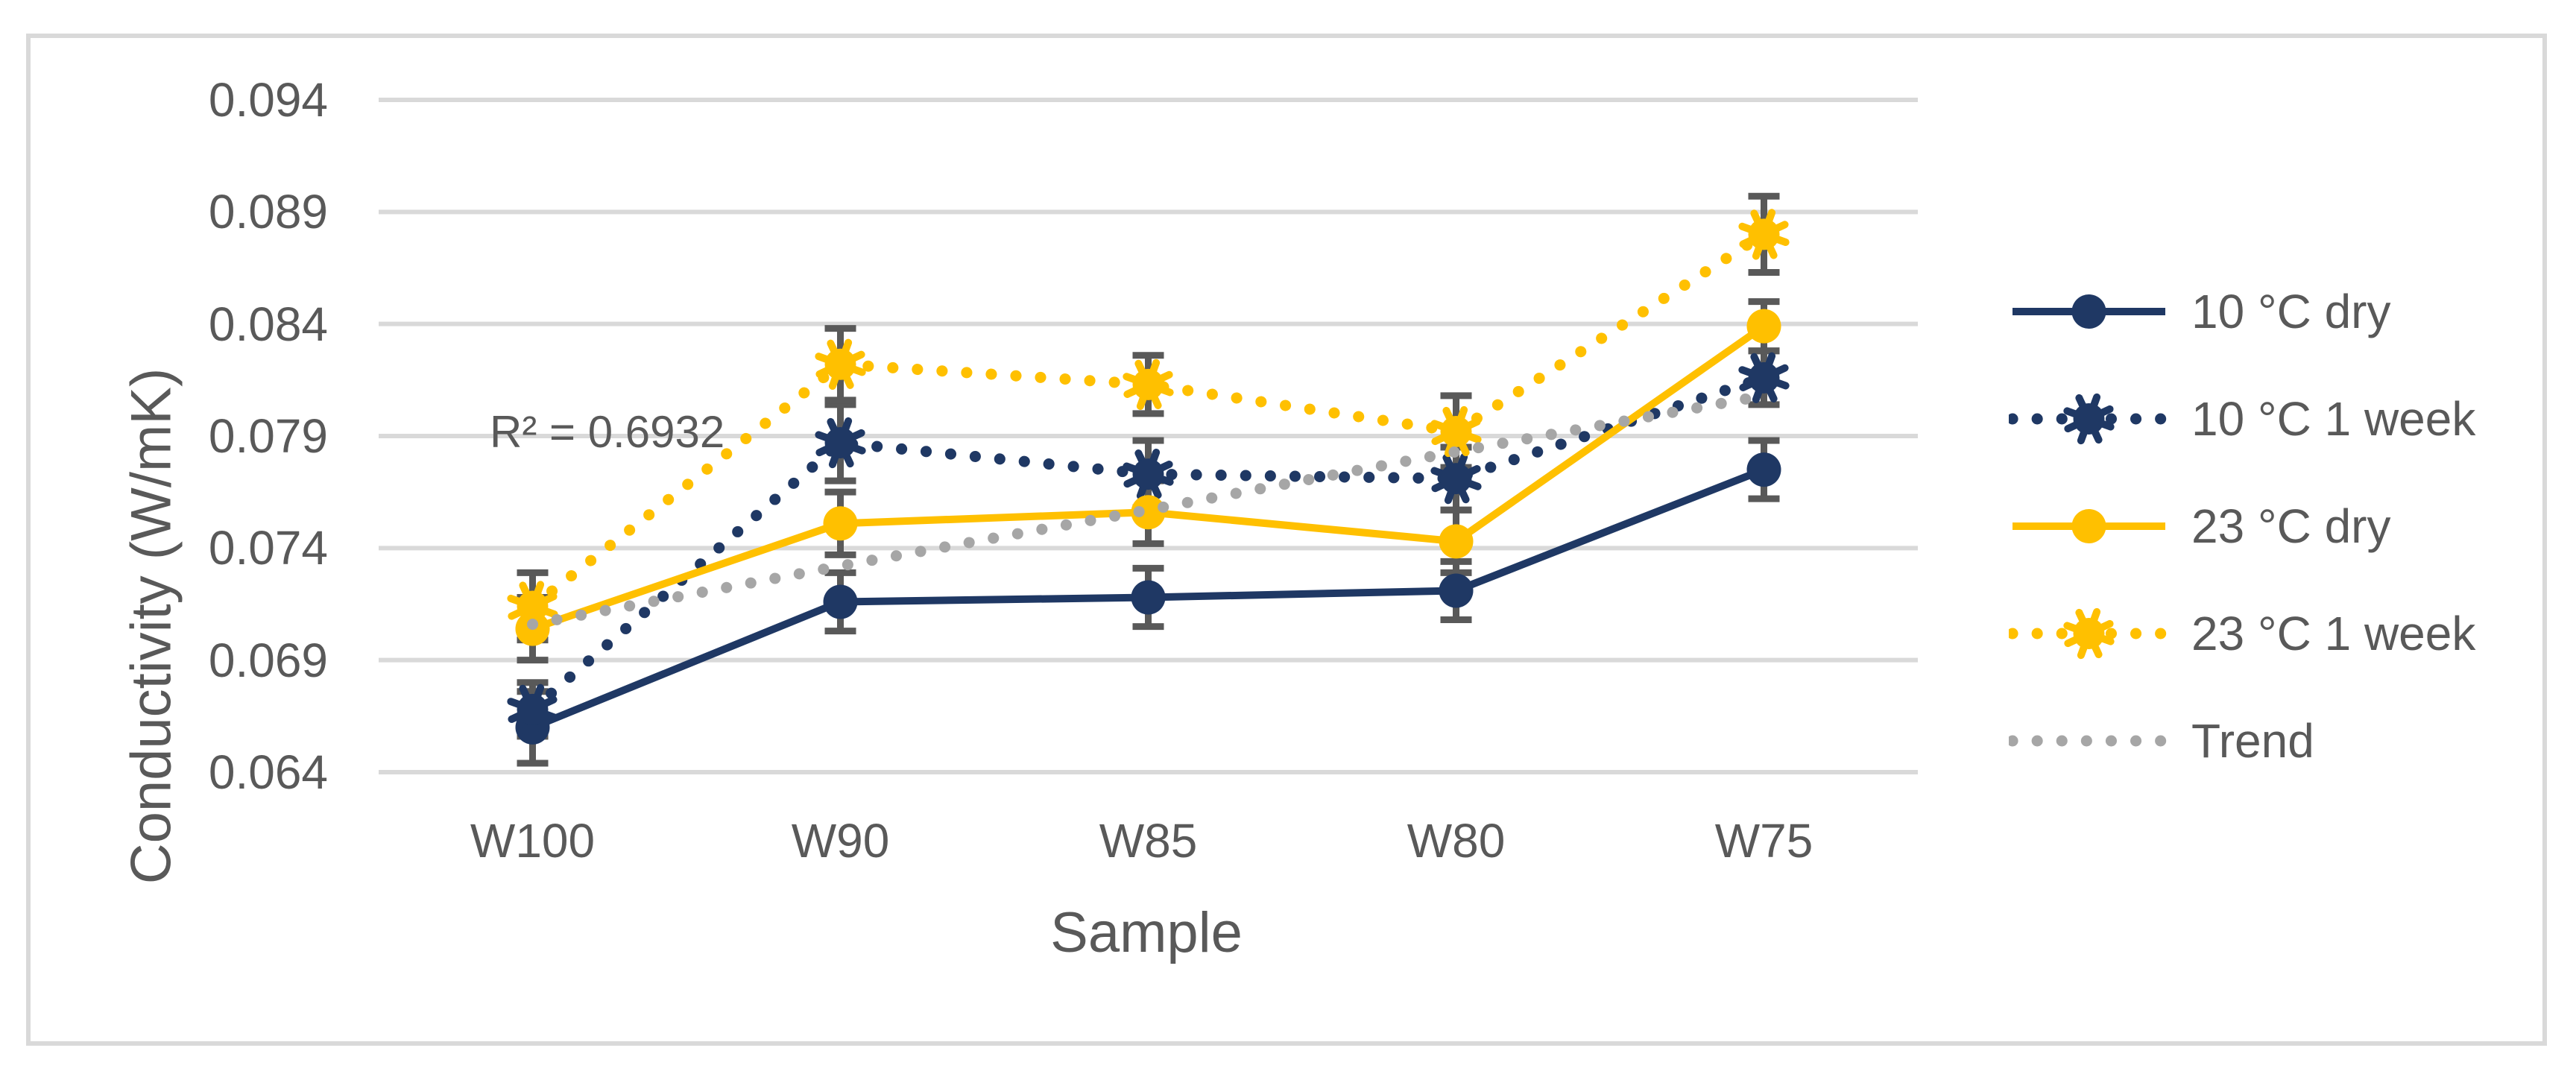 The width and height of the screenshot is (2576, 1080). I want to click on legend-item: 23 °C 1 week, so click(2241, 633).